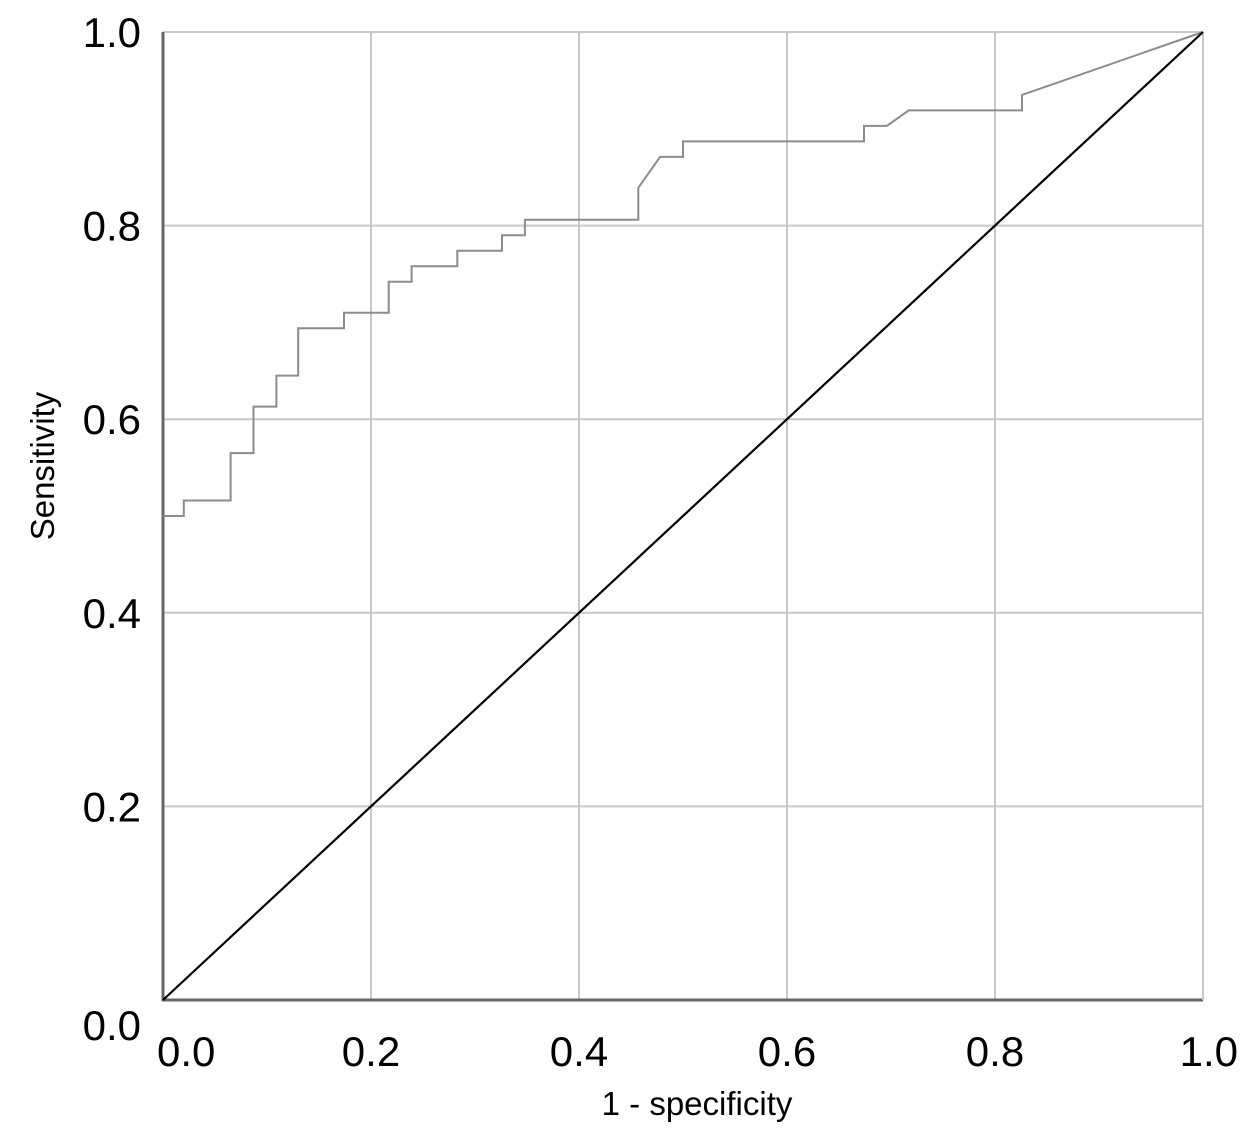 Image resolution: width=1240 pixels, height=1130 pixels. What do you see at coordinates (995, 1051) in the screenshot?
I see `x-tick-label: 0.8` at bounding box center [995, 1051].